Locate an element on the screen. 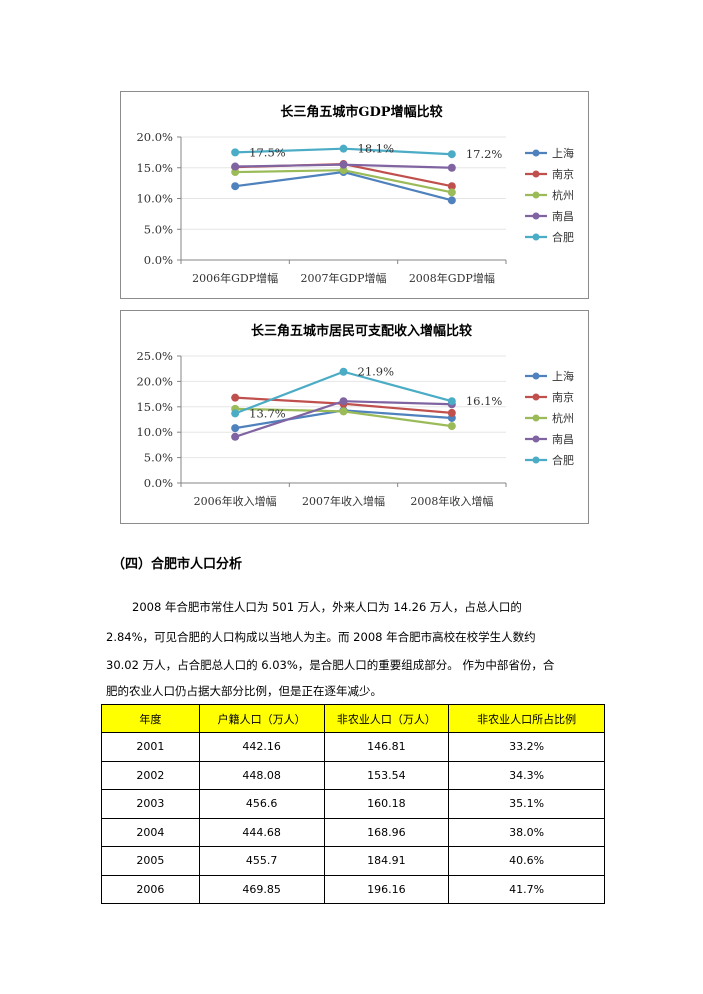  table-row: 2006 469.85 196.16 41.7% is located at coordinates (353, 889).